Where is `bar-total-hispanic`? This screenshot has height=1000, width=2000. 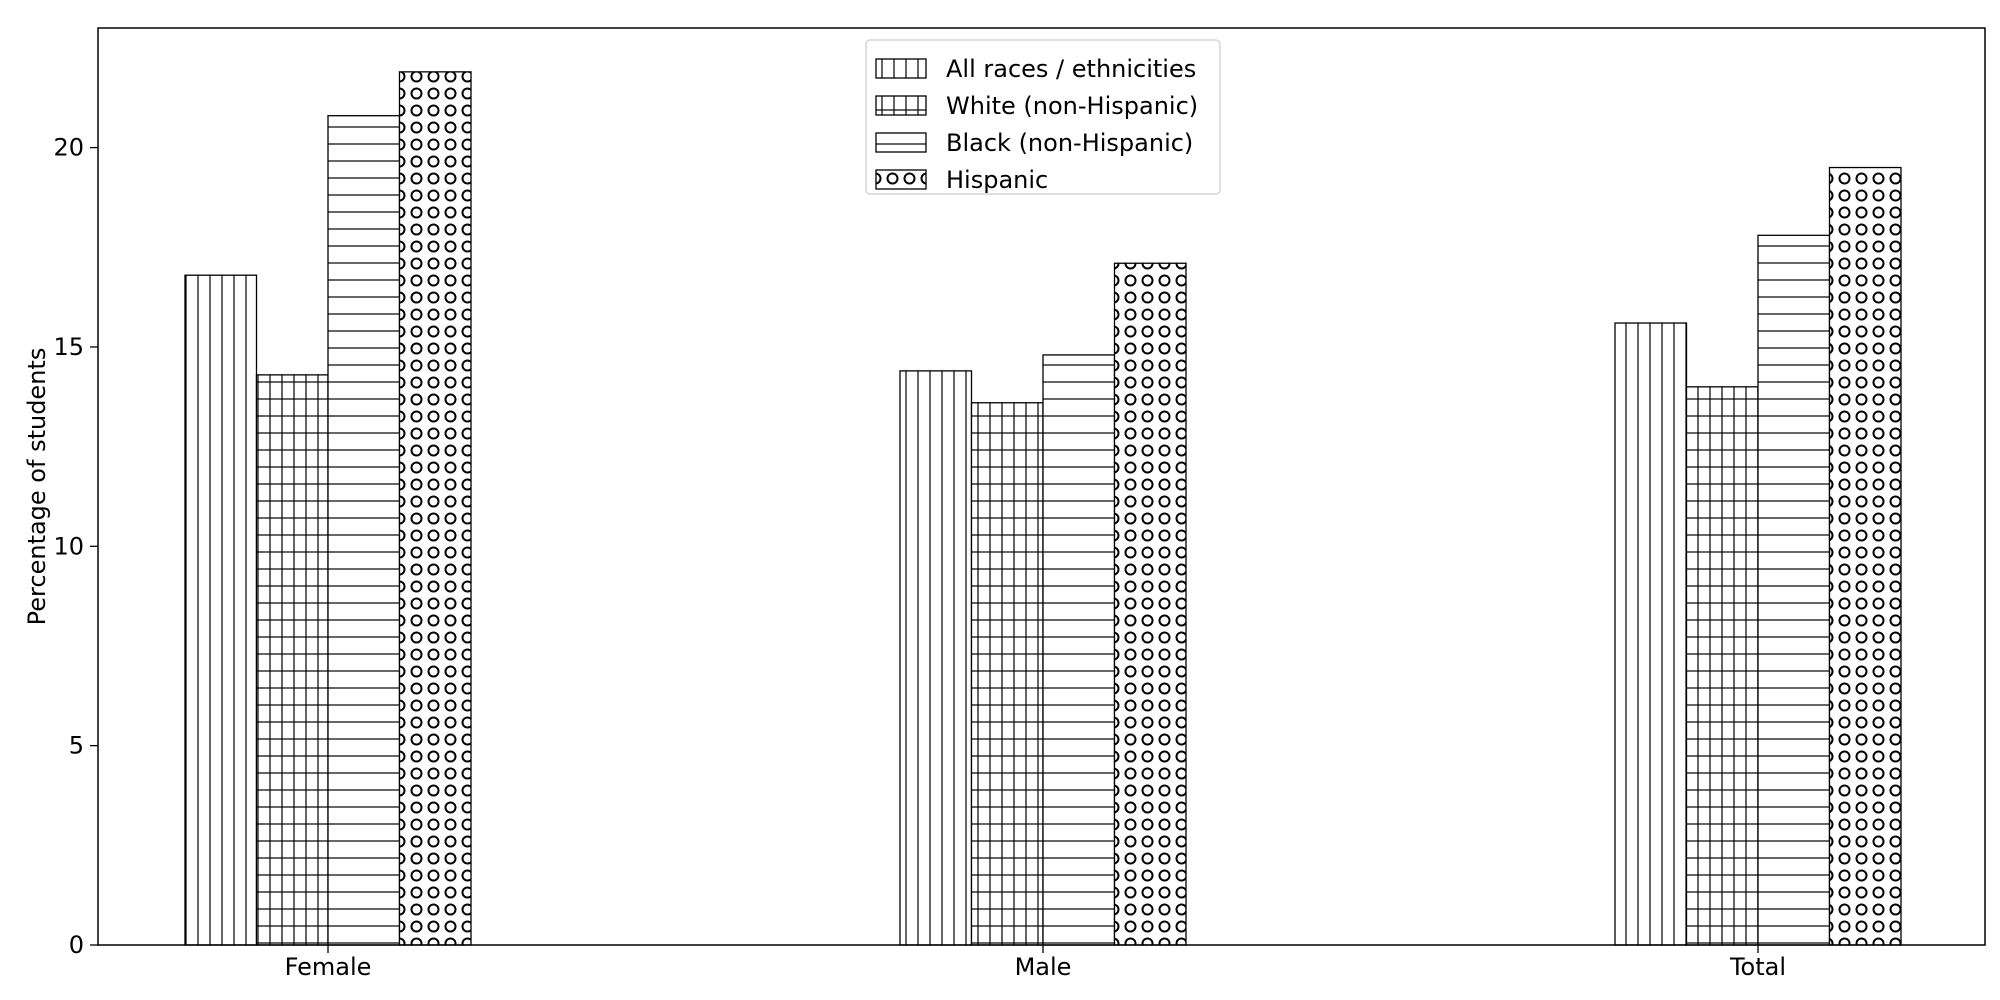
bar-total-hispanic is located at coordinates (1865, 556).